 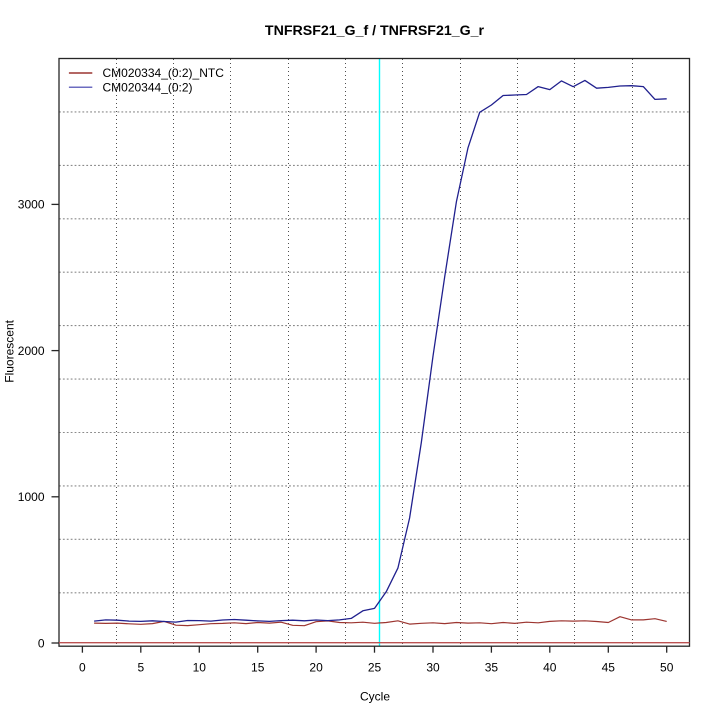 I want to click on svg-text: TNFRSF21_G_f / TNFRSF21_G_r, so click(x=375, y=31).